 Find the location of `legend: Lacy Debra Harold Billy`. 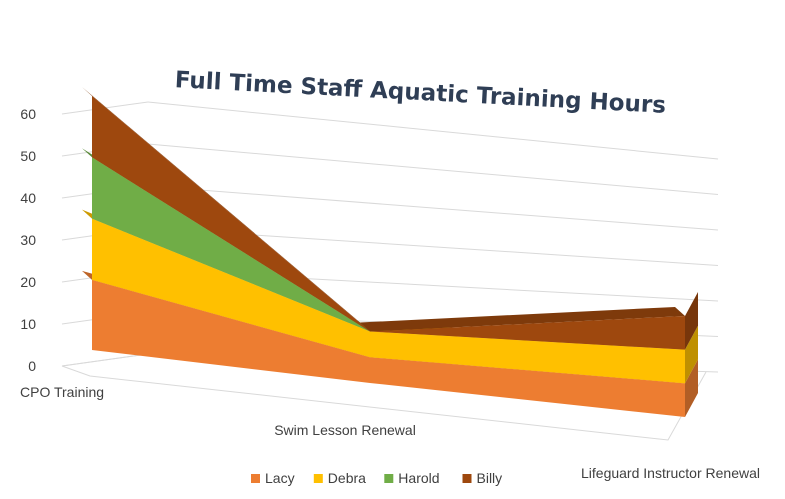

legend: Lacy Debra Harold Billy is located at coordinates (376, 478).